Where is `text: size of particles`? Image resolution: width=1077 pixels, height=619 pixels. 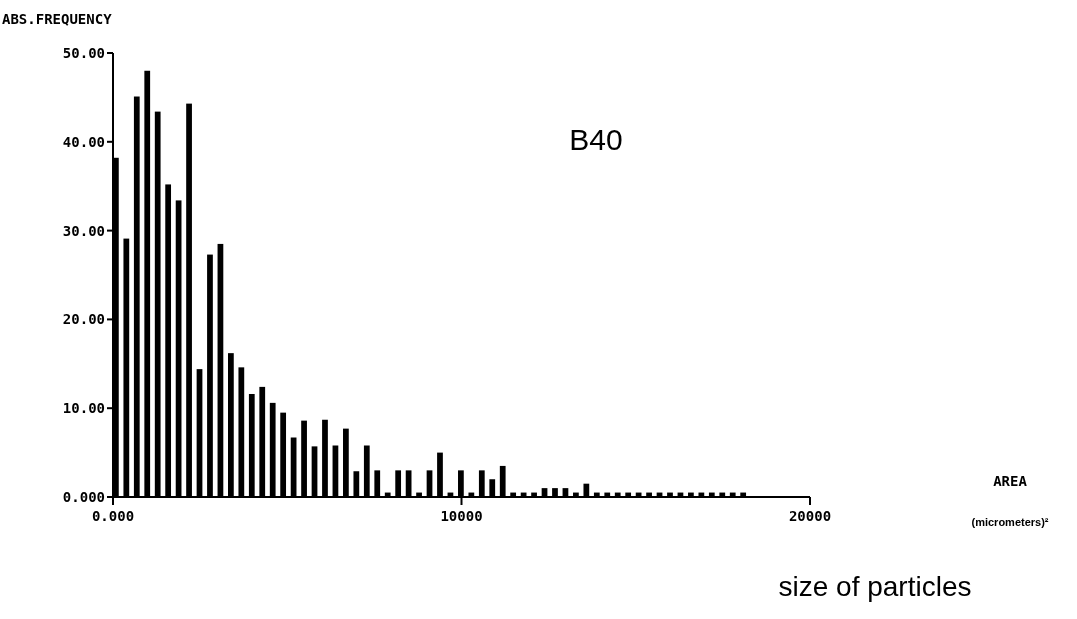
text: size of particles is located at coordinates (875, 586).